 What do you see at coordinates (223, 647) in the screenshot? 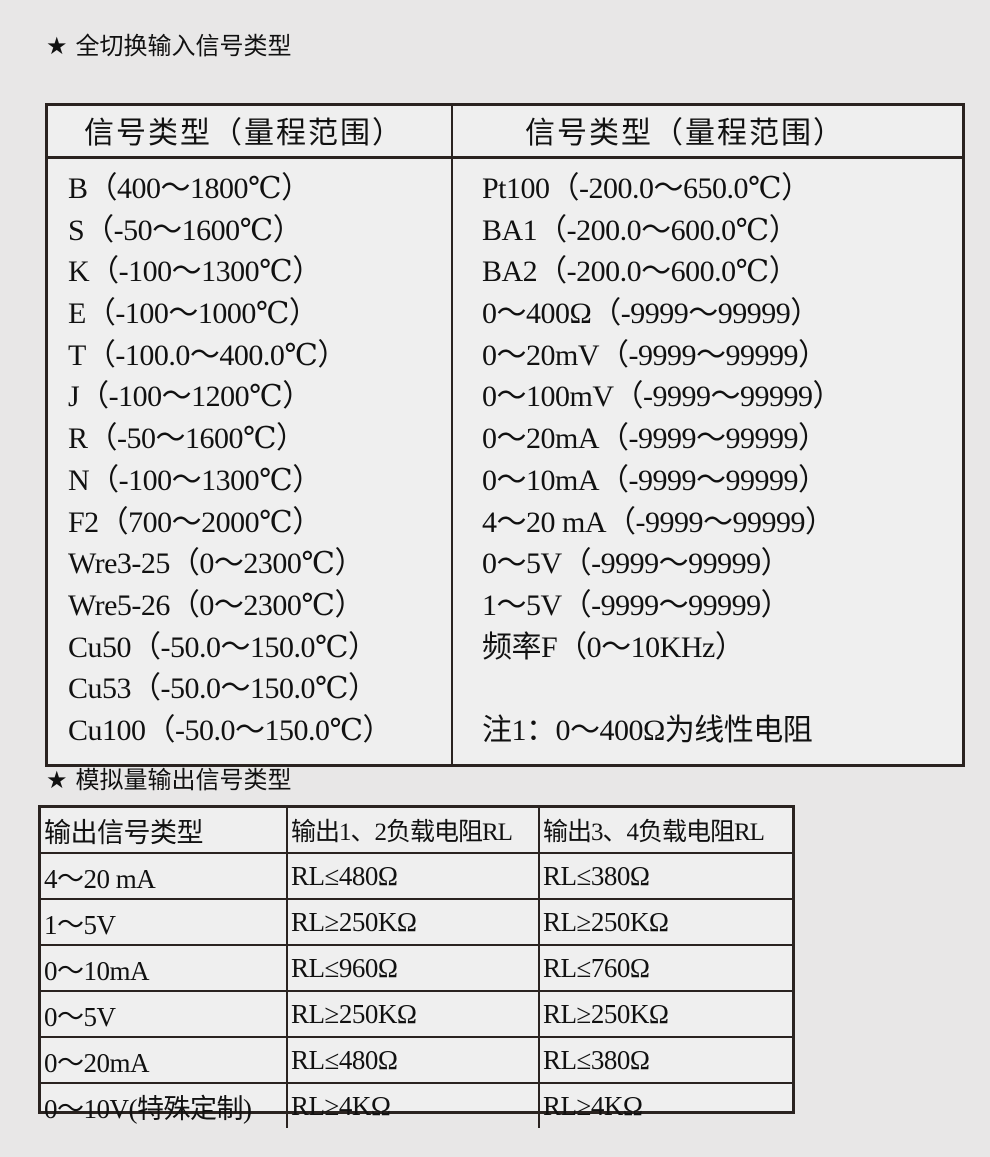
I see `signal-row: Cu50（-50.0～150.0℃）` at bounding box center [223, 647].